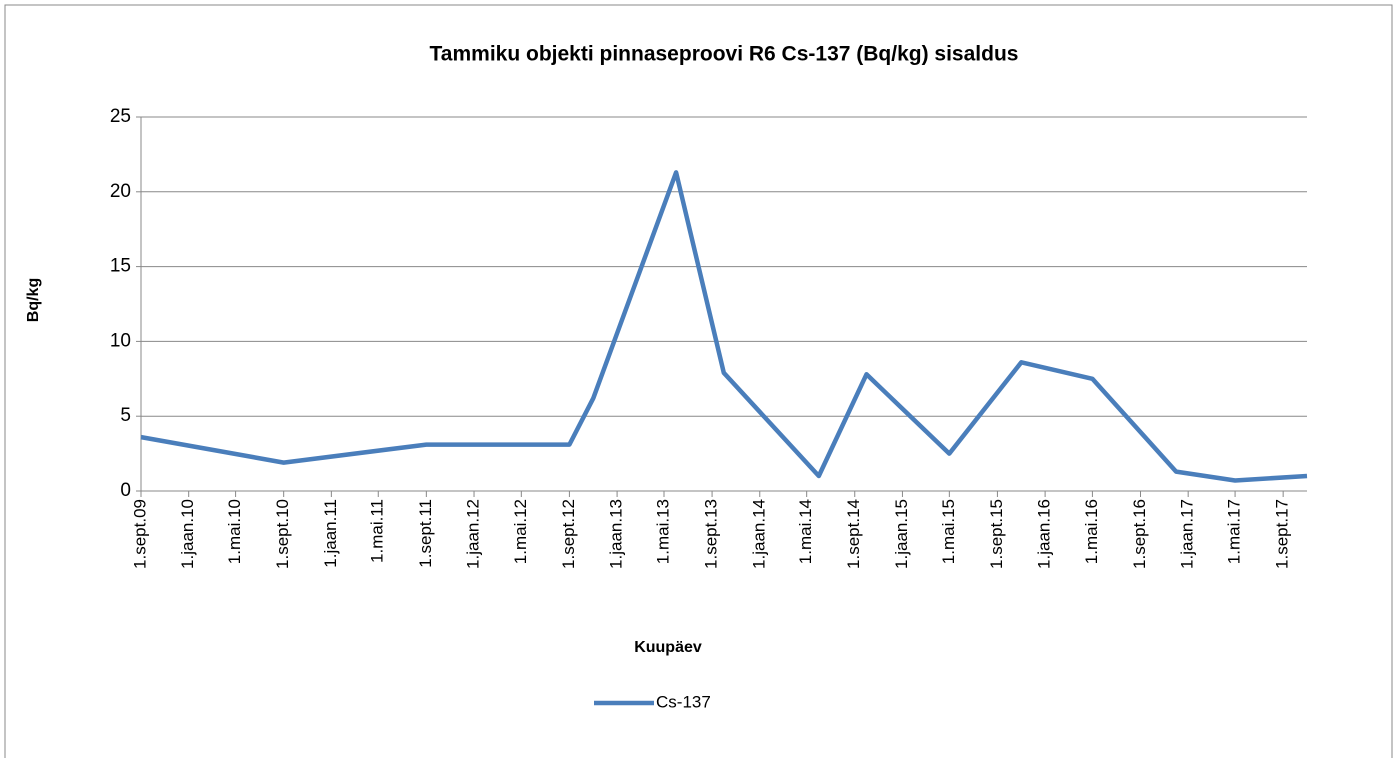 The width and height of the screenshot is (1397, 758). Describe the element at coordinates (1139, 534) in the screenshot. I see `x-tick-label: 1.sept.16` at that location.